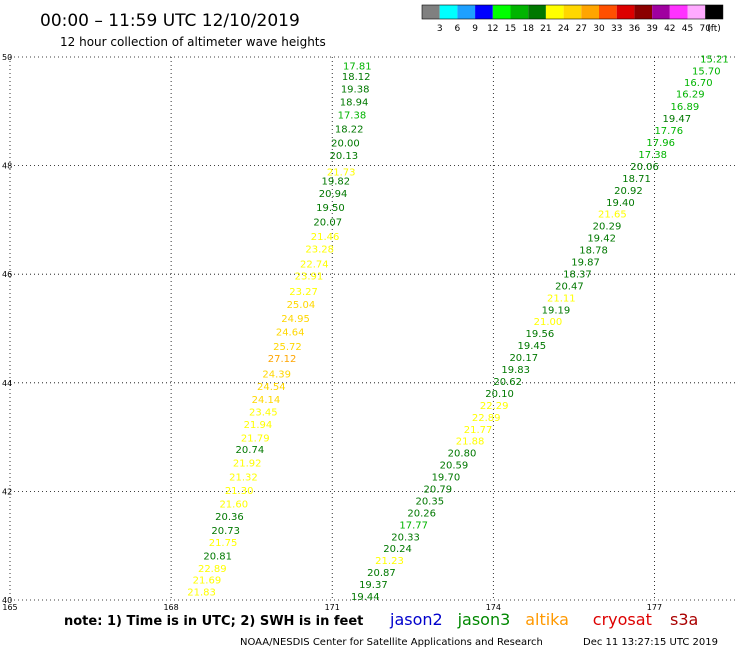 The height and width of the screenshot is (650, 740). What do you see at coordinates (706, 71) in the screenshot?
I see `wave-height-label: 15.70` at bounding box center [706, 71].